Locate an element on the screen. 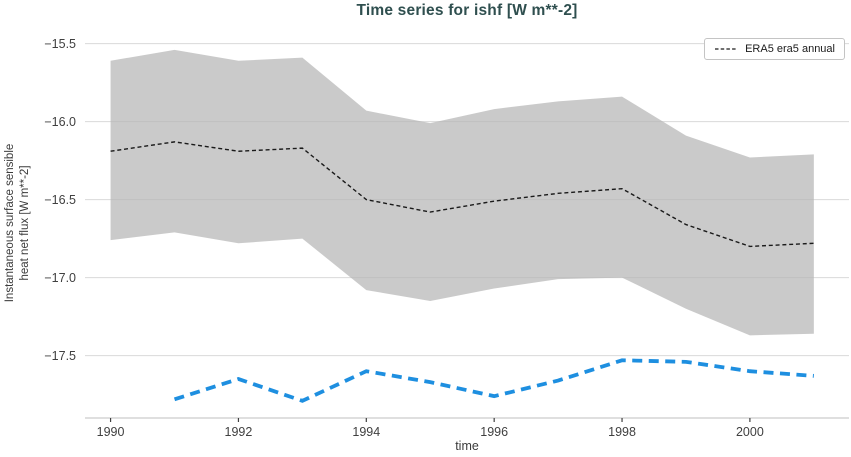 The height and width of the screenshot is (457, 851). legend-dashed-line-sample is located at coordinates (726, 49).